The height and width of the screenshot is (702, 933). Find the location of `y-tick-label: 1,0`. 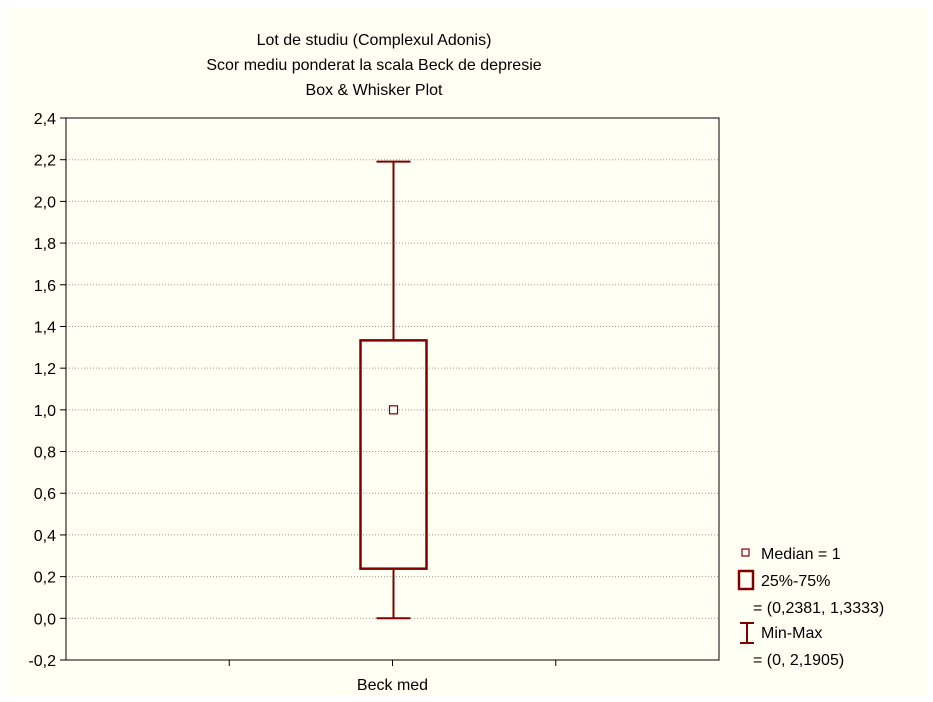

y-tick-label: 1,0 is located at coordinates (45, 411).